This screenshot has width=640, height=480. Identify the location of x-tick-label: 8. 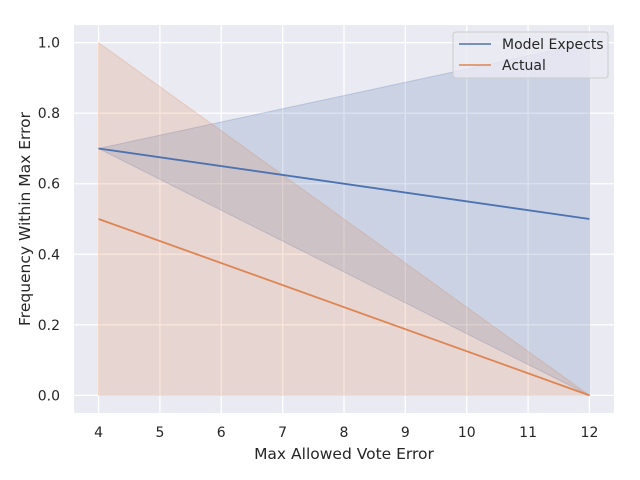
(344, 433).